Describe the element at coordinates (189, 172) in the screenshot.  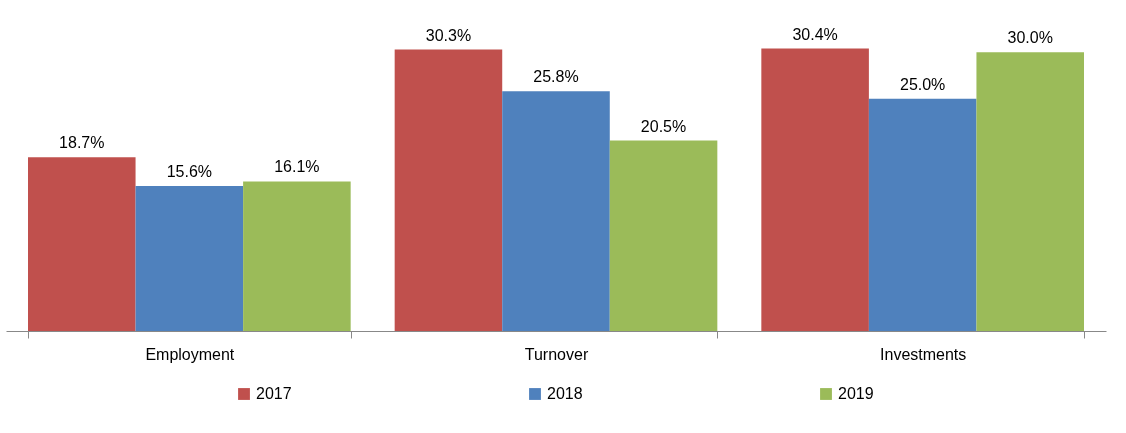
I see `data-label: 15.6%` at that location.